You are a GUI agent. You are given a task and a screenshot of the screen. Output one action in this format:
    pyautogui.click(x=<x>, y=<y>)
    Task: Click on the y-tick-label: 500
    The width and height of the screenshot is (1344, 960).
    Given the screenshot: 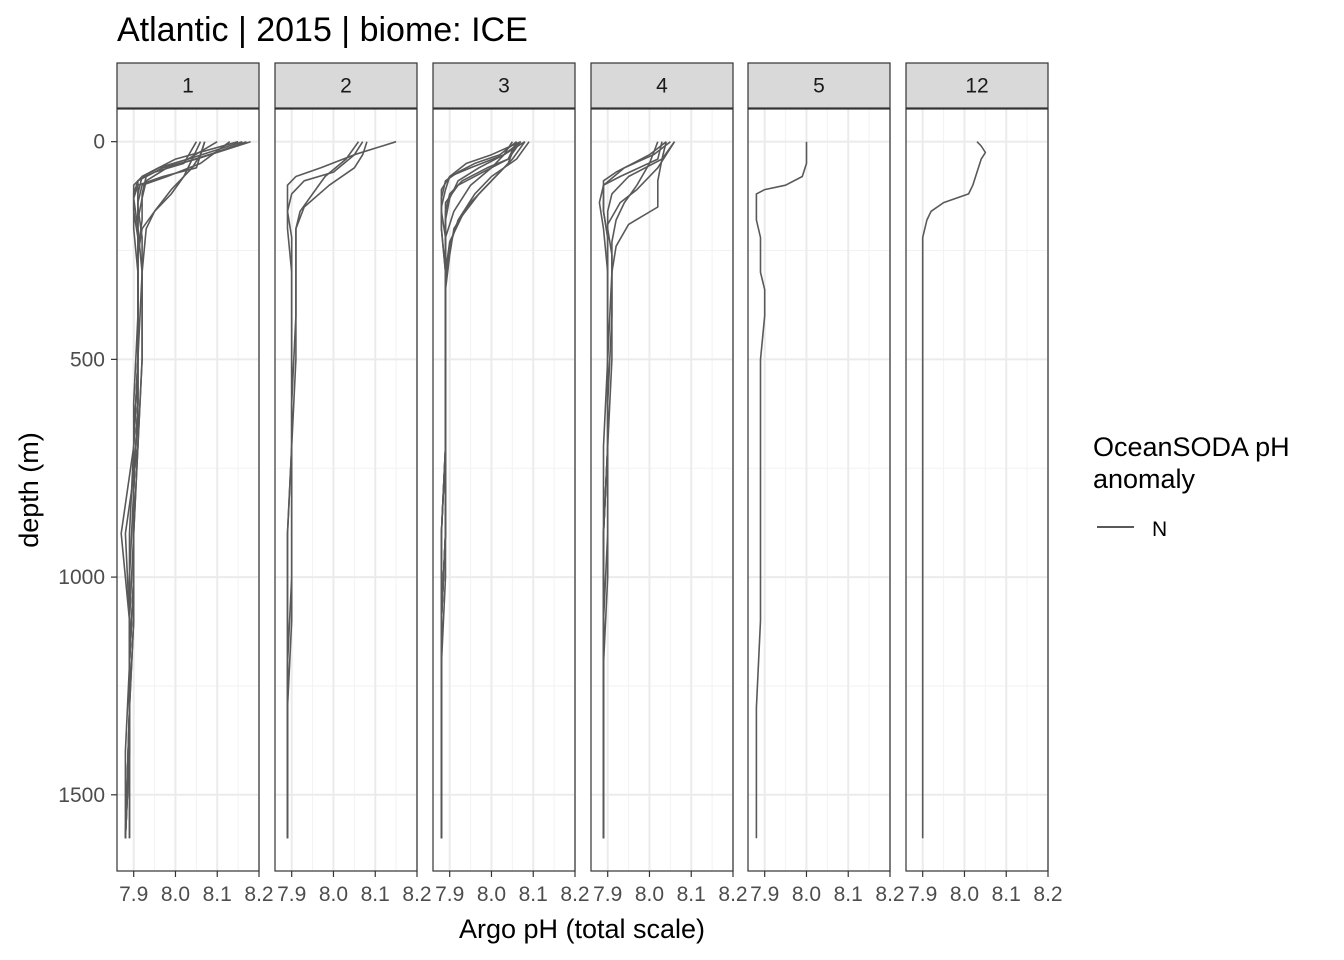 What is the action you would take?
    pyautogui.click(x=87, y=359)
    